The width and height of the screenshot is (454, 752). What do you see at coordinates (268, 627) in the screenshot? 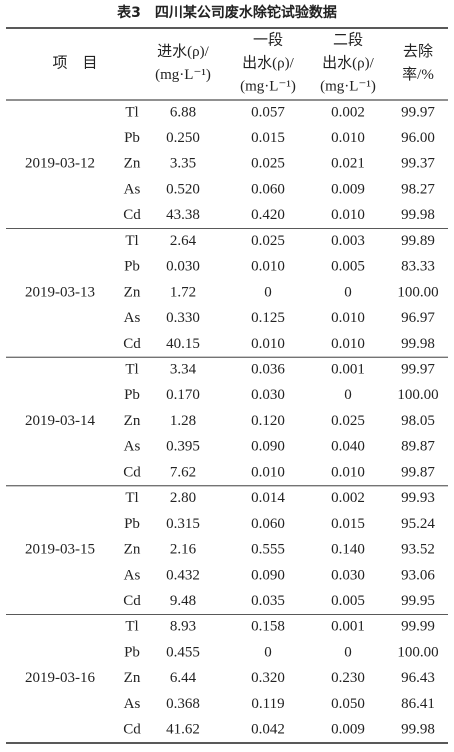
I see `value-cell: 0.158` at bounding box center [268, 627].